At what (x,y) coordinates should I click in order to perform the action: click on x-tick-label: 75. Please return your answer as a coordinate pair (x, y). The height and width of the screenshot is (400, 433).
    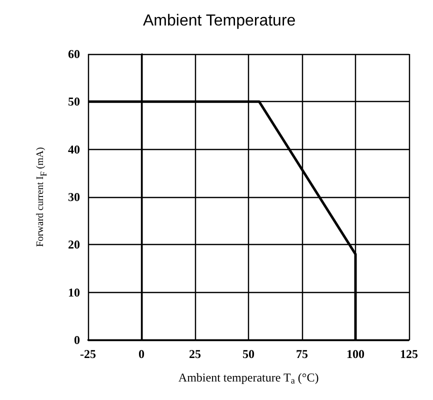
    Looking at the image, I should click on (302, 354).